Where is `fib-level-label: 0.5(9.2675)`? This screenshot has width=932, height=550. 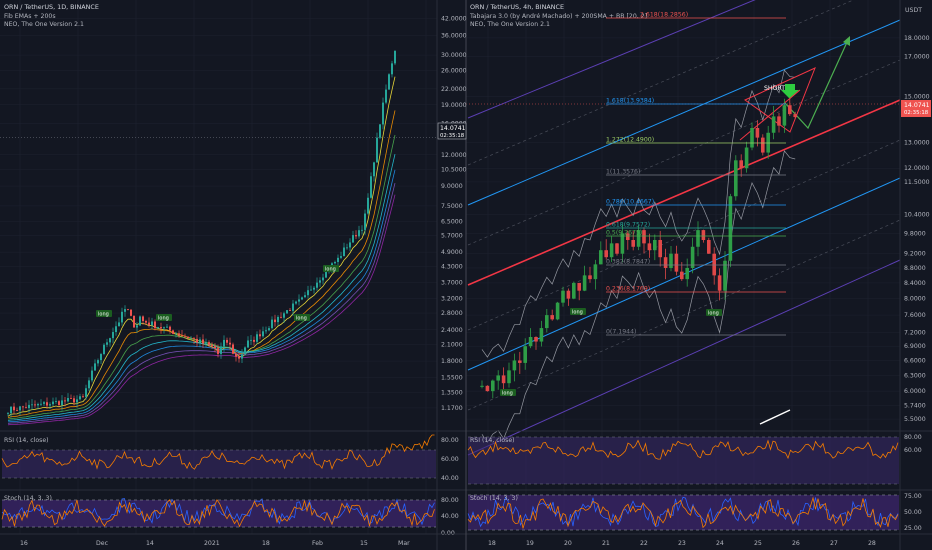 fib-level-label: 0.5(9.2675) is located at coordinates (624, 233).